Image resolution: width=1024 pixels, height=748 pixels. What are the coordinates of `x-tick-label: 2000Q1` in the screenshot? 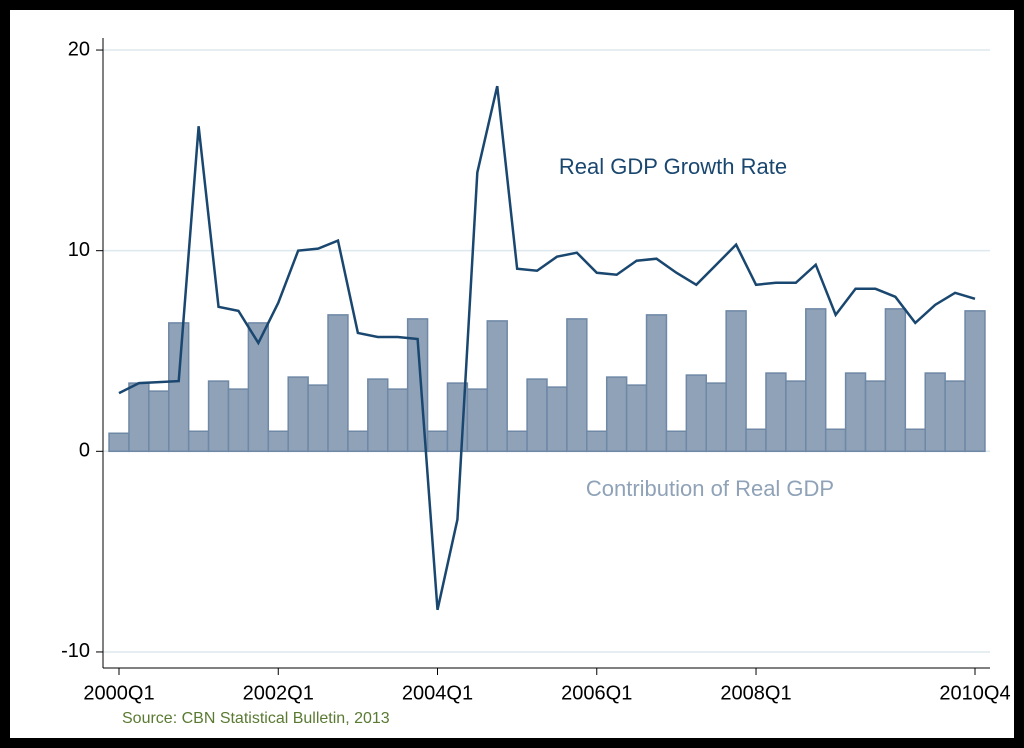 It's located at (118, 693).